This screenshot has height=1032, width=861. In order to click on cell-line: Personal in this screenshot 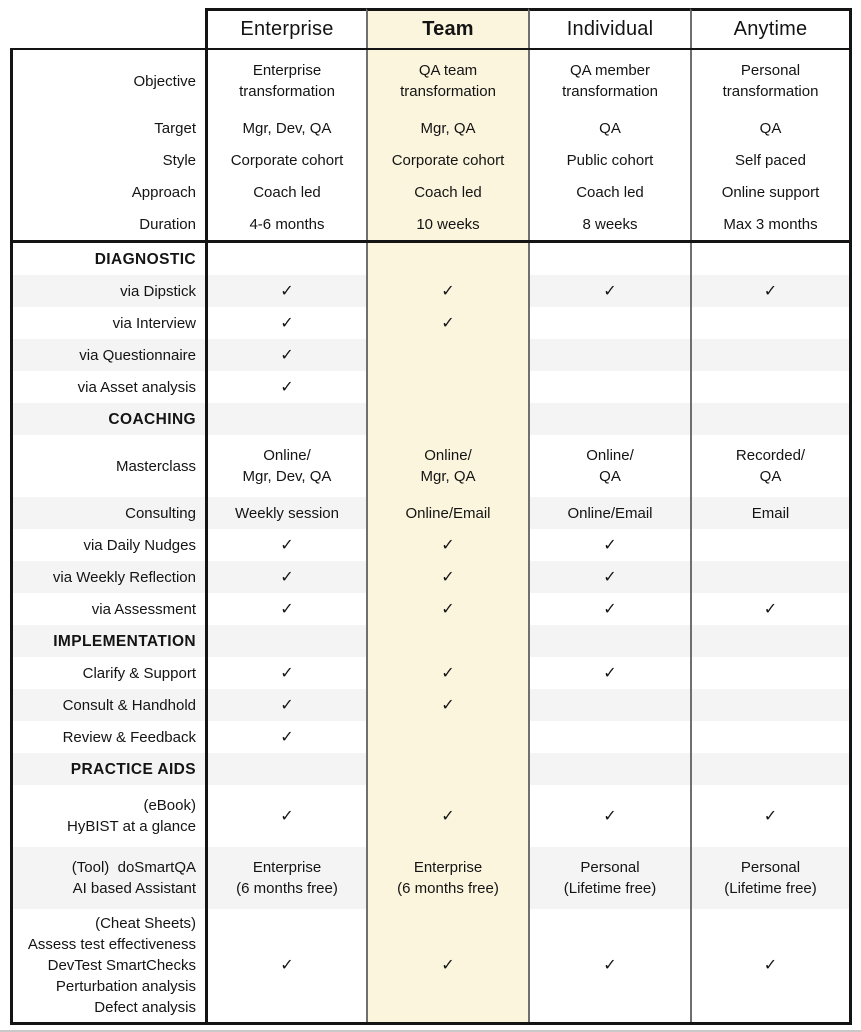, I will do `click(610, 867)`.